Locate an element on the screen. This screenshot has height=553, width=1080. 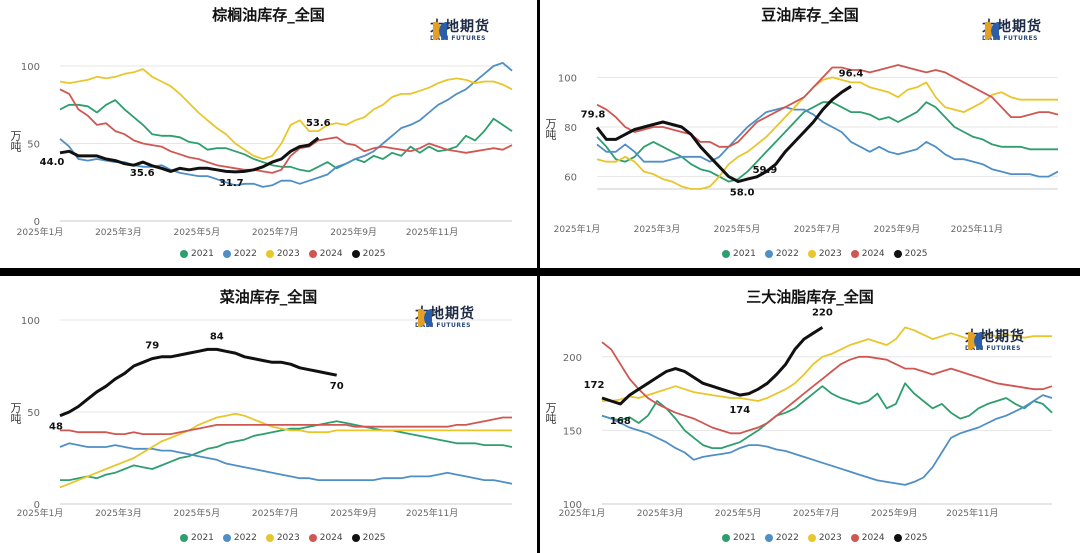
y-tick-label: 200 is located at coordinates (572, 358).